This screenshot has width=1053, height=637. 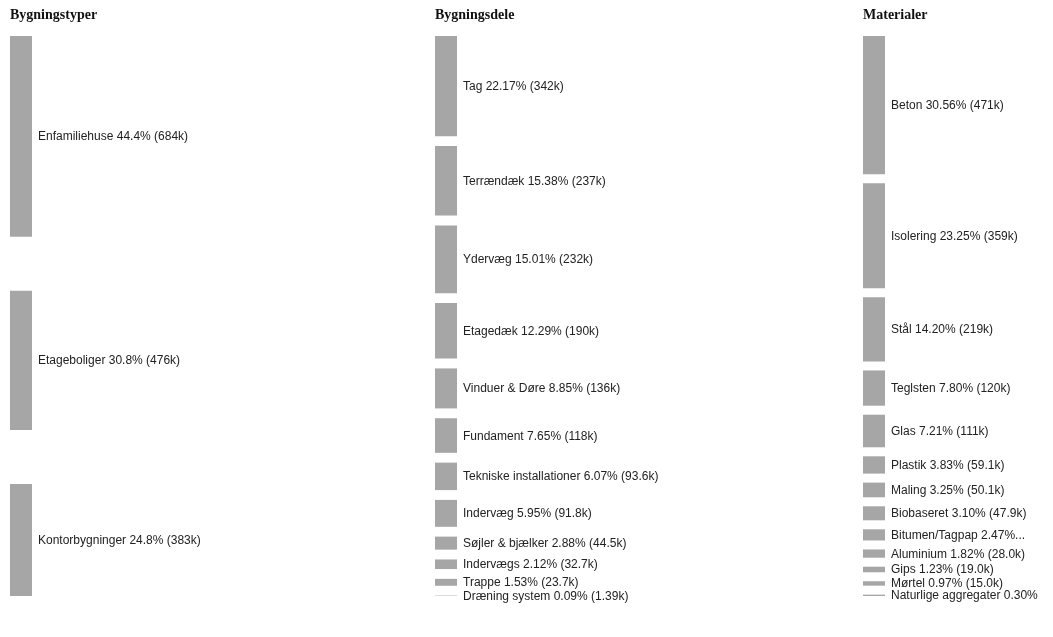 What do you see at coordinates (621, 476) in the screenshot?
I see `data-label: 6.07% (93.6k)` at bounding box center [621, 476].